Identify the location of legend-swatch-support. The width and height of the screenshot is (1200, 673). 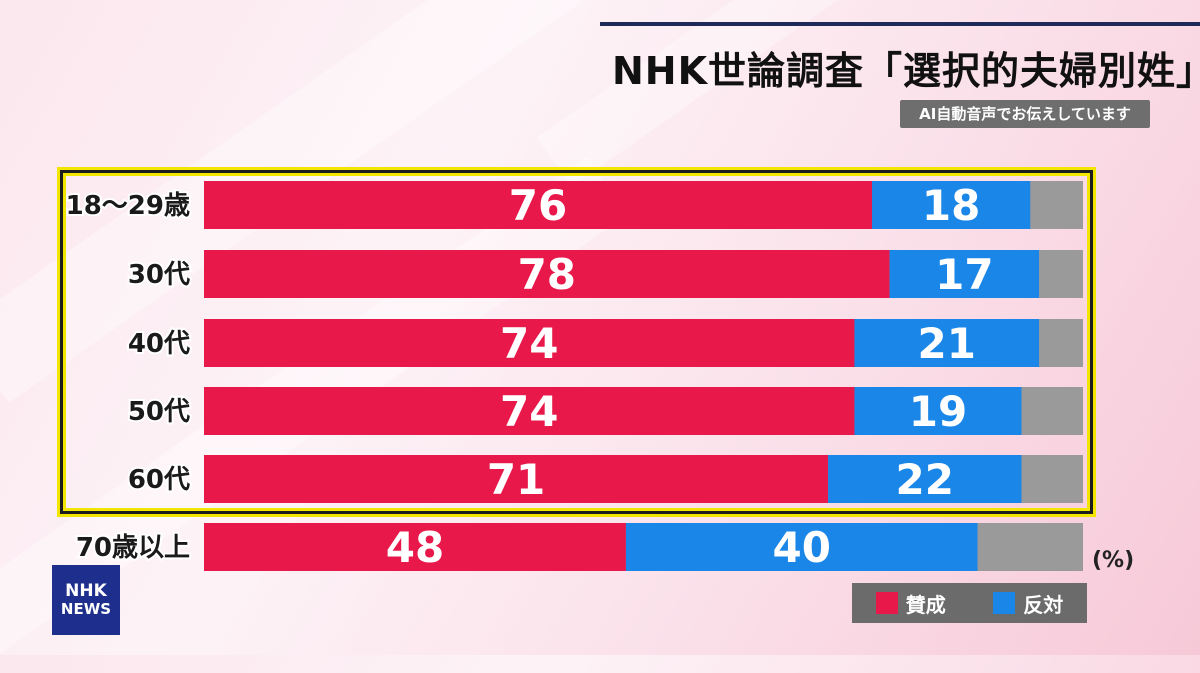
(886, 603).